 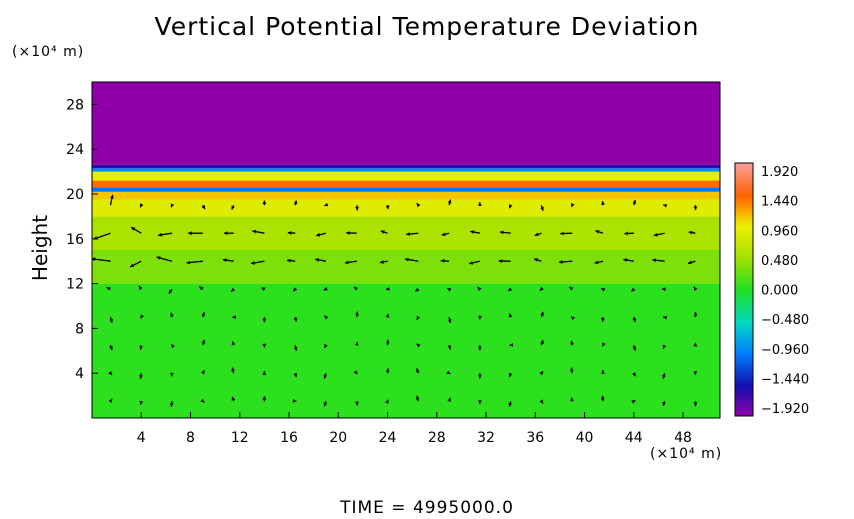 I want to click on y-axis-unit: (×10⁴ m), so click(x=48, y=52).